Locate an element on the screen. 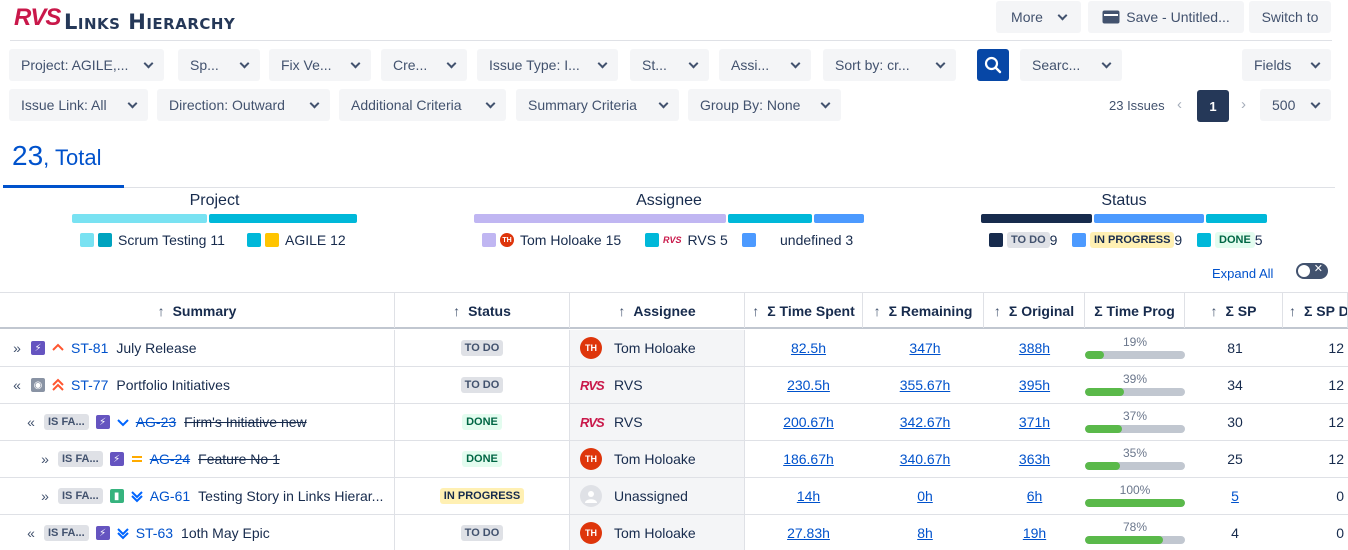 Image resolution: width=1348 pixels, height=550 pixels. col-time-prog: Σ Time Prog is located at coordinates (1135, 310).